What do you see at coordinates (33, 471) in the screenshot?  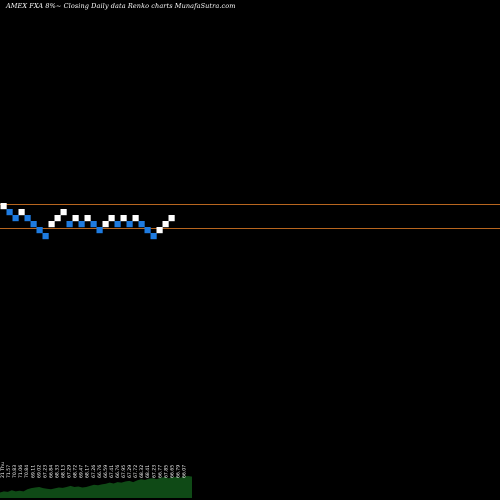 I see `x-tick-label: 69.11` at bounding box center [33, 471].